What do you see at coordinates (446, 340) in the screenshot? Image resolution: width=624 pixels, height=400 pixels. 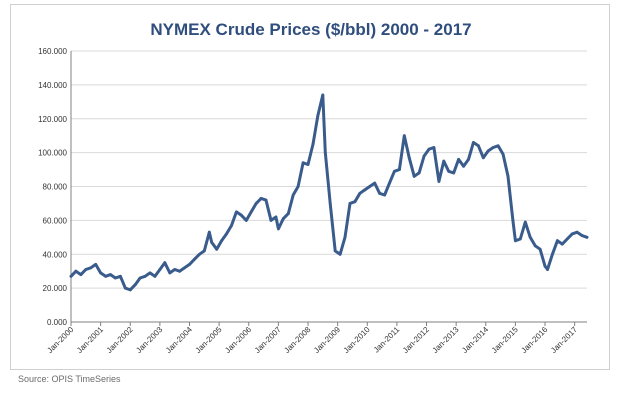 I see `x-tick-label: Jan-2013` at bounding box center [446, 340].